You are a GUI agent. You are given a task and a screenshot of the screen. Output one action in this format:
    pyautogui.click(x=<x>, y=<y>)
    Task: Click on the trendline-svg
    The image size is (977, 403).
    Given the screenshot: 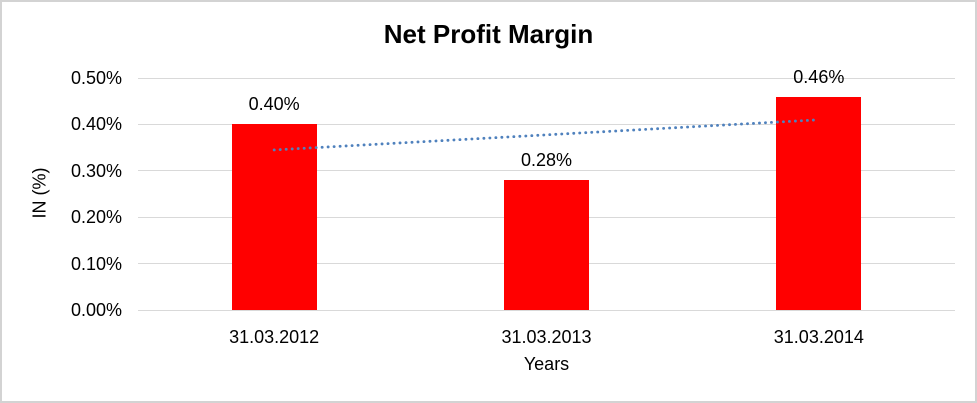 What is the action you would take?
    pyautogui.click(x=546, y=135)
    